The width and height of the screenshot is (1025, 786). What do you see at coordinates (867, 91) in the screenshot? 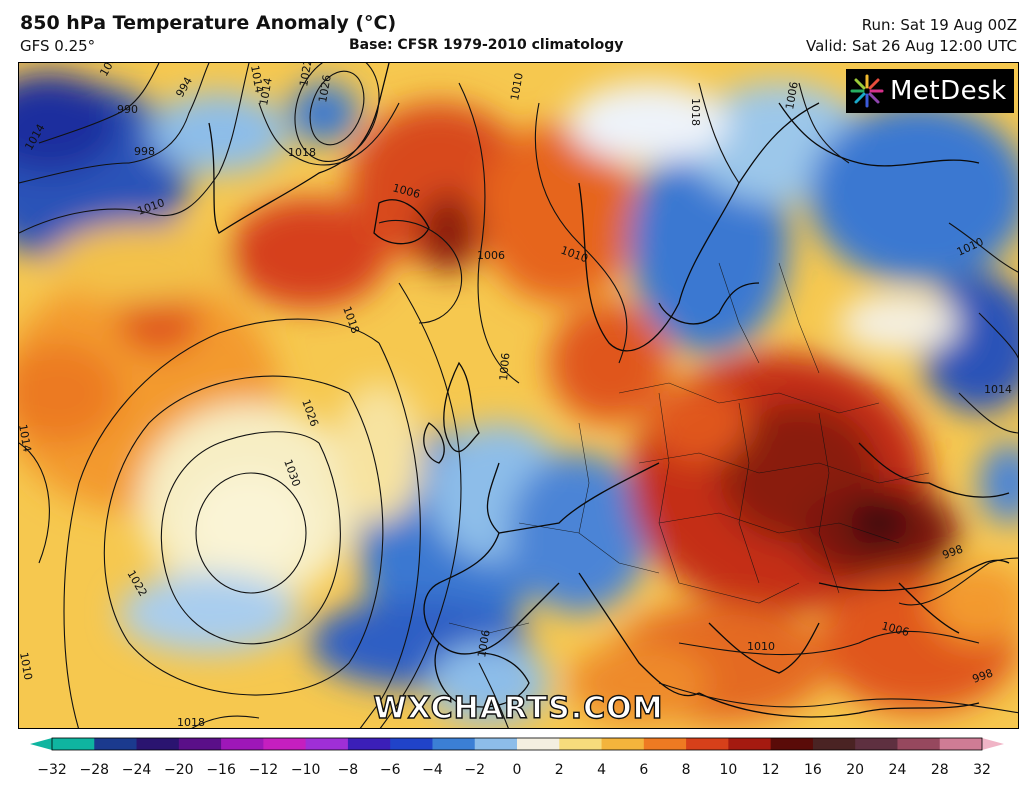
I see `metdesk-burst-icon` at bounding box center [867, 91].